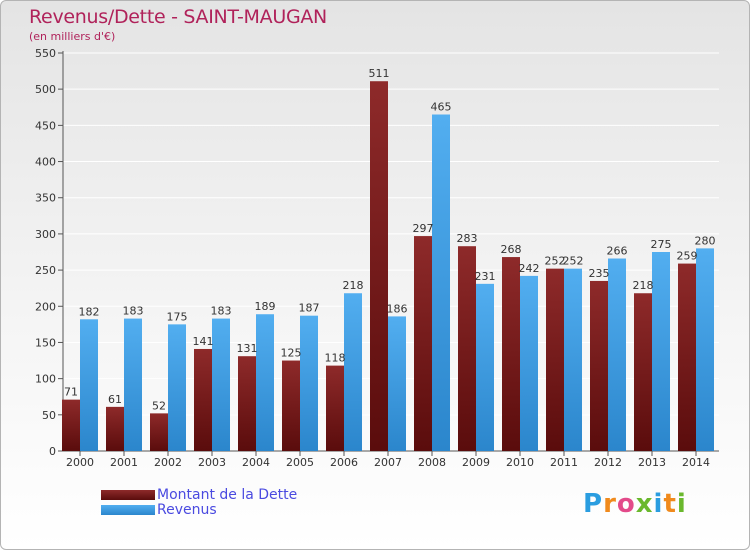 This screenshot has width=750, height=550. What do you see at coordinates (45, 198) in the screenshot?
I see `y-tick-label: 350` at bounding box center [45, 198].